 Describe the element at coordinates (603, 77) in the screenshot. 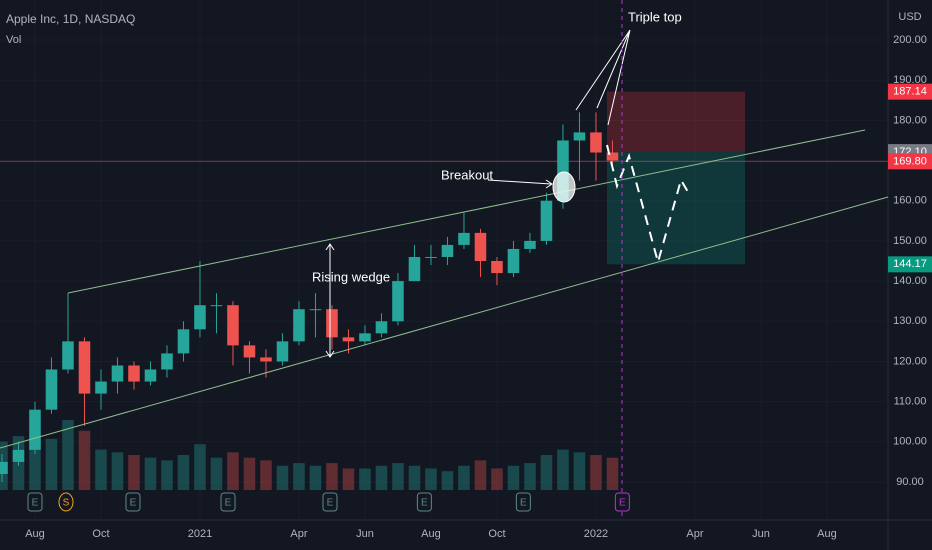

I see `triple-top-arrows` at that location.